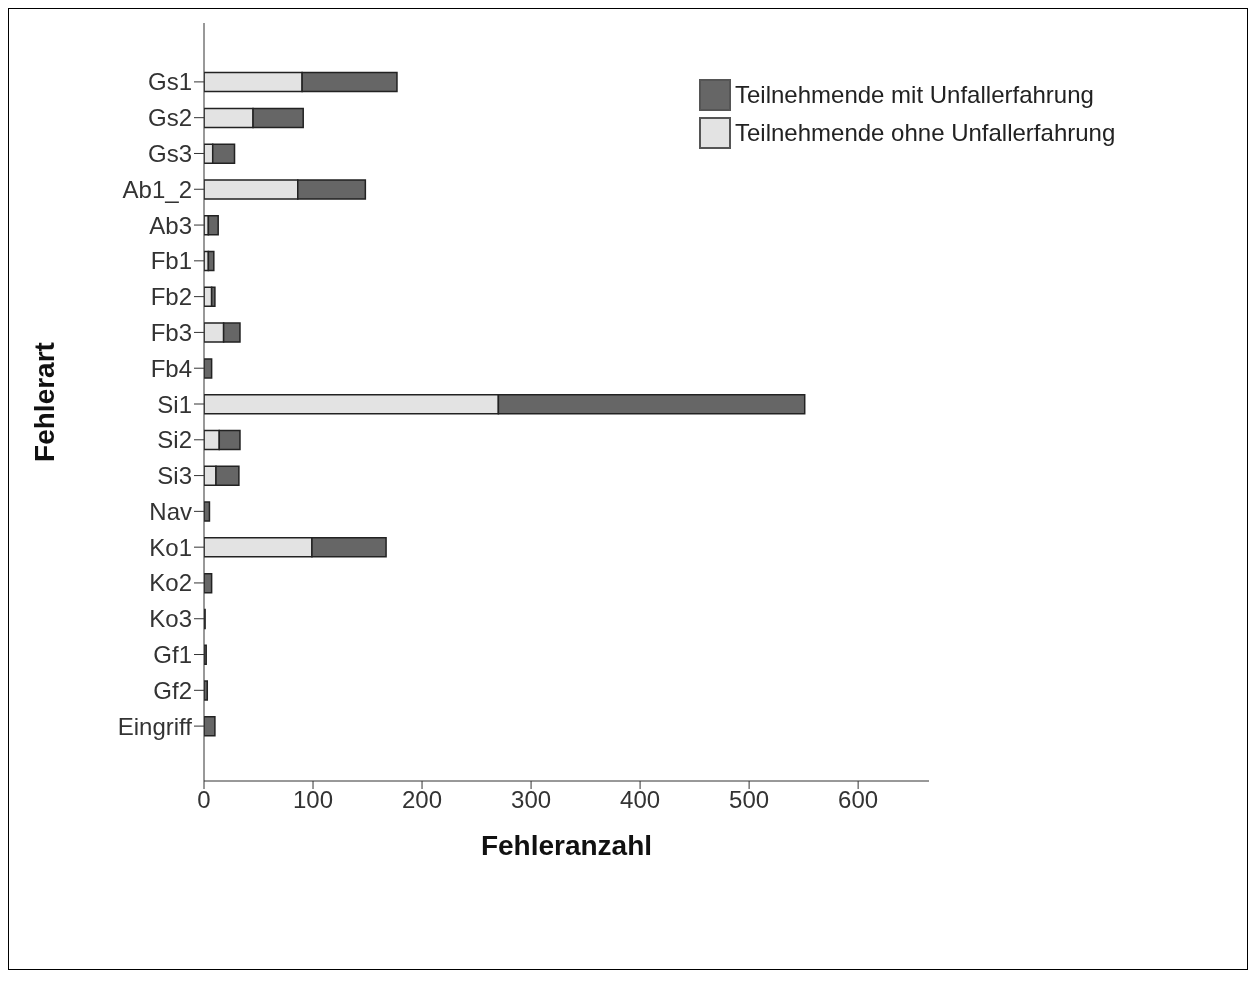 The width and height of the screenshot is (1258, 989). Describe the element at coordinates (174, 476) in the screenshot. I see `y-tick-label: Si3` at that location.